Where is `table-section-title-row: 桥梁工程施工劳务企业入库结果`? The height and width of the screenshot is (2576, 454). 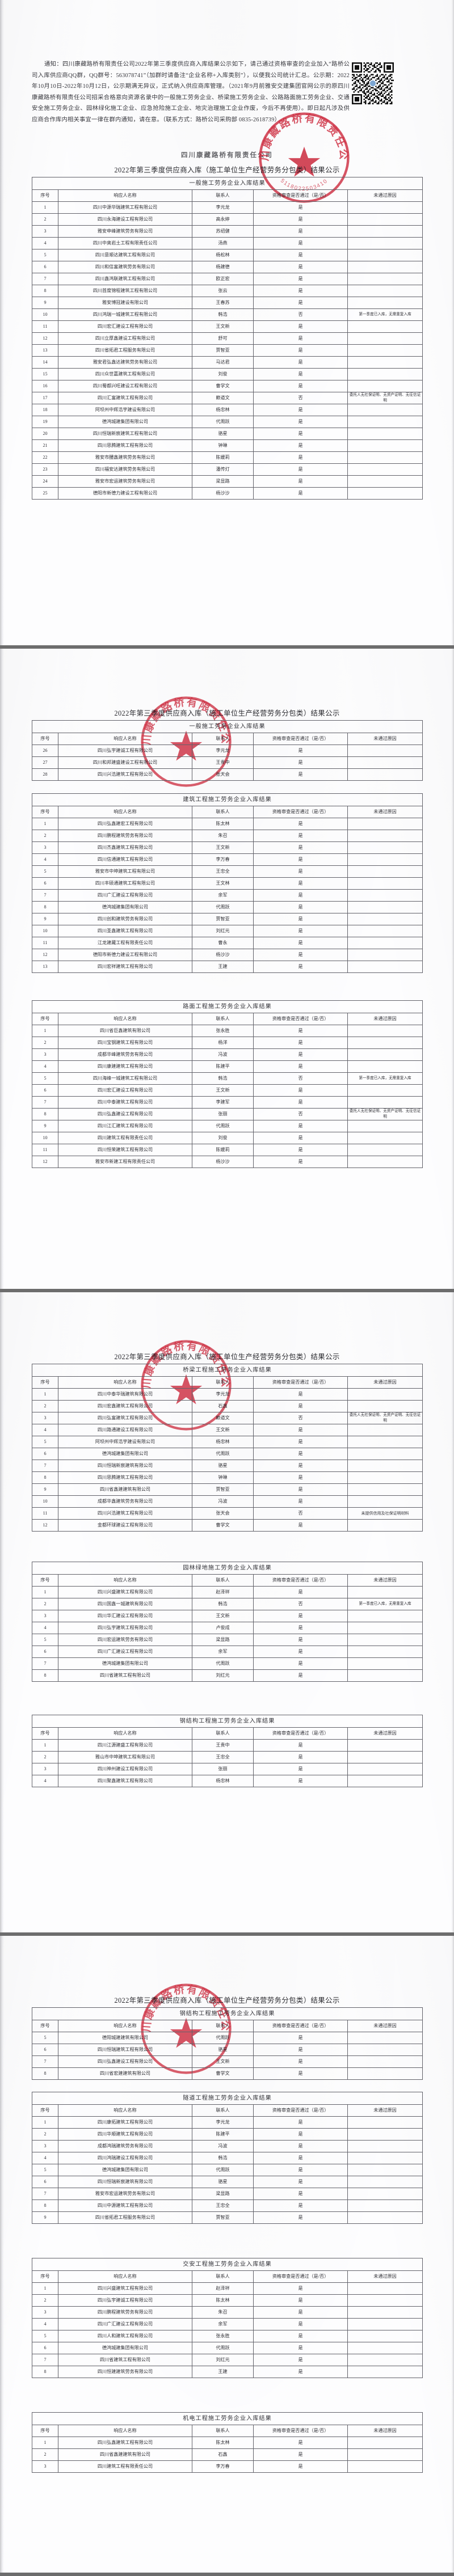
table-section-title-row: 桥梁工程施工劳务企业入库结果 is located at coordinates (227, 1370).